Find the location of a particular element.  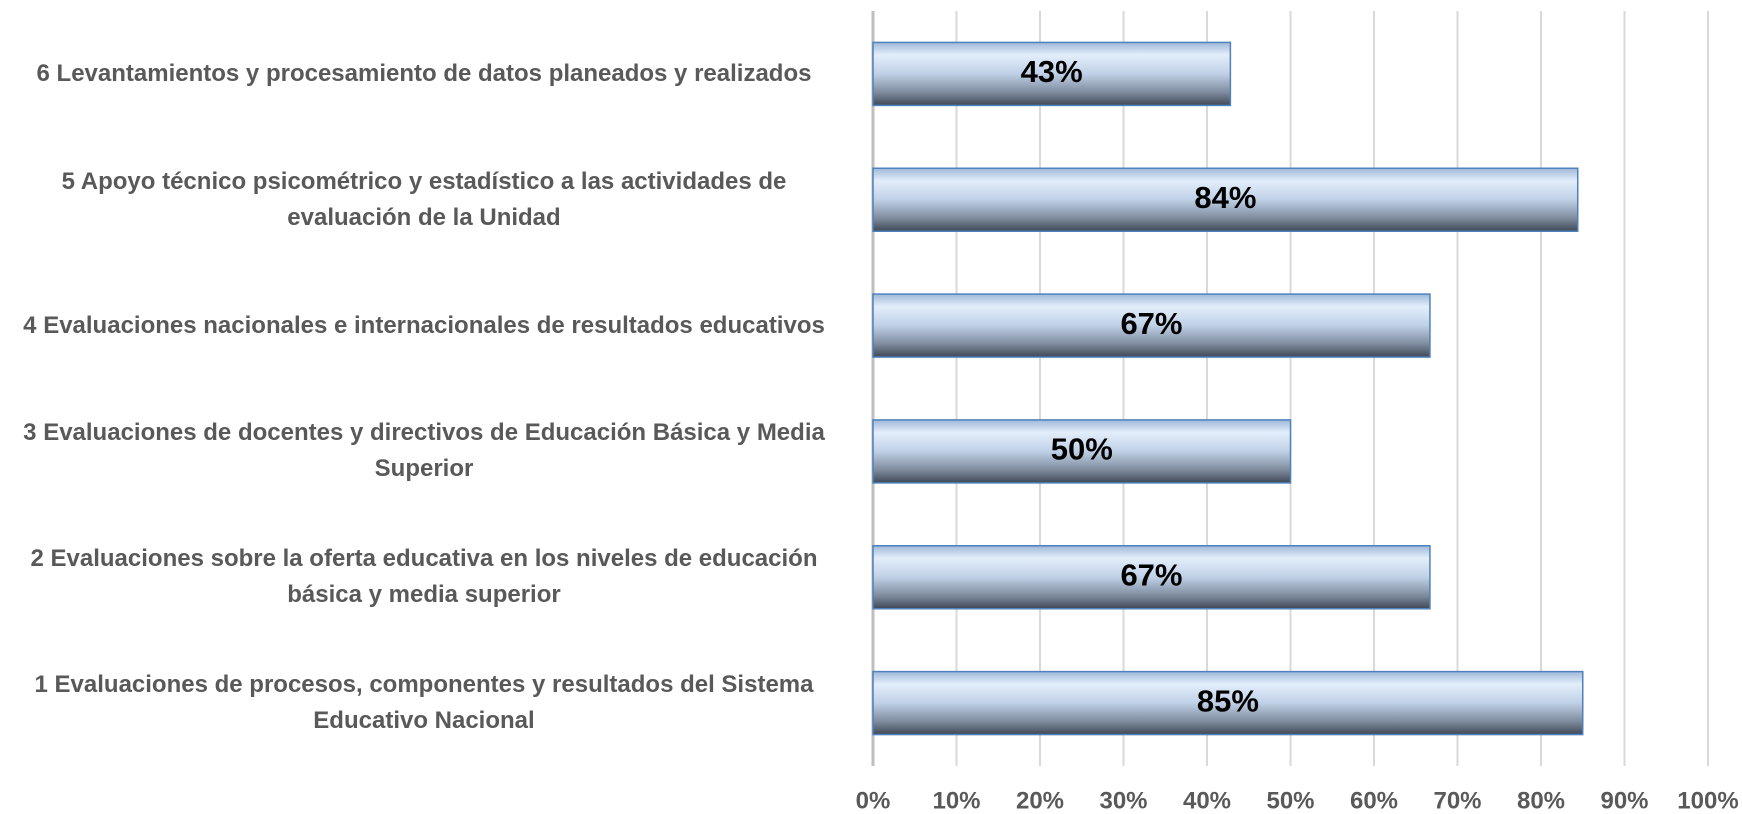

x-tick-label: 40% is located at coordinates (1207, 800).